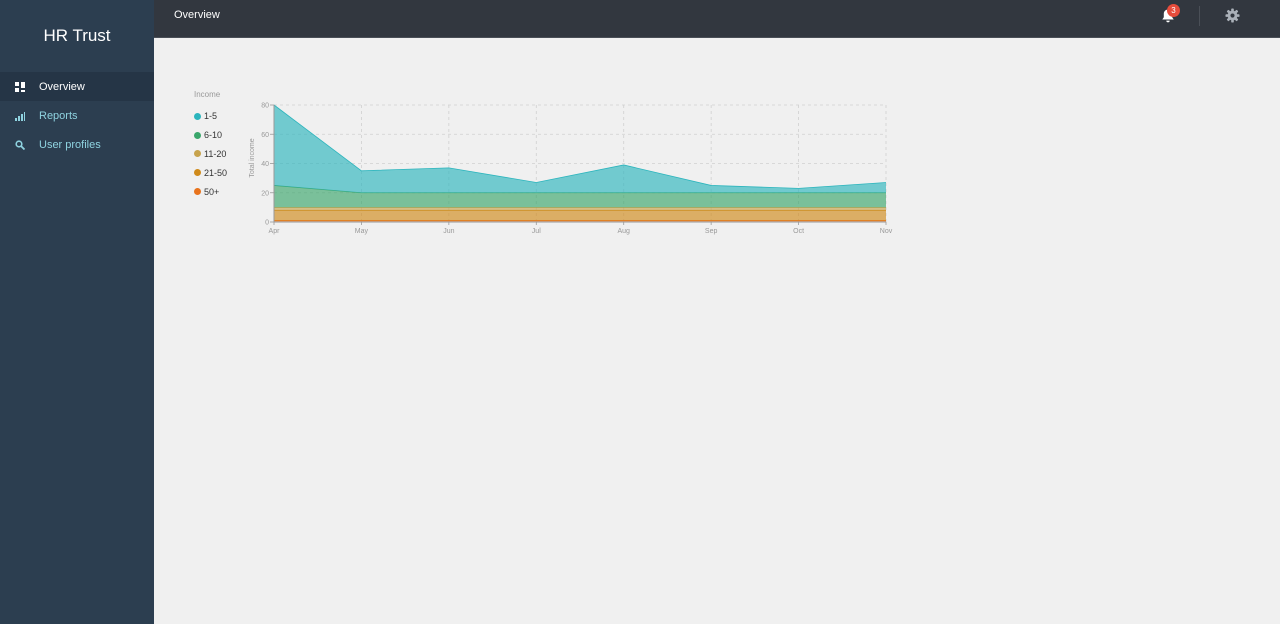 This screenshot has height=624, width=1280. Describe the element at coordinates (265, 164) in the screenshot. I see `y-tick-label: 40` at that location.